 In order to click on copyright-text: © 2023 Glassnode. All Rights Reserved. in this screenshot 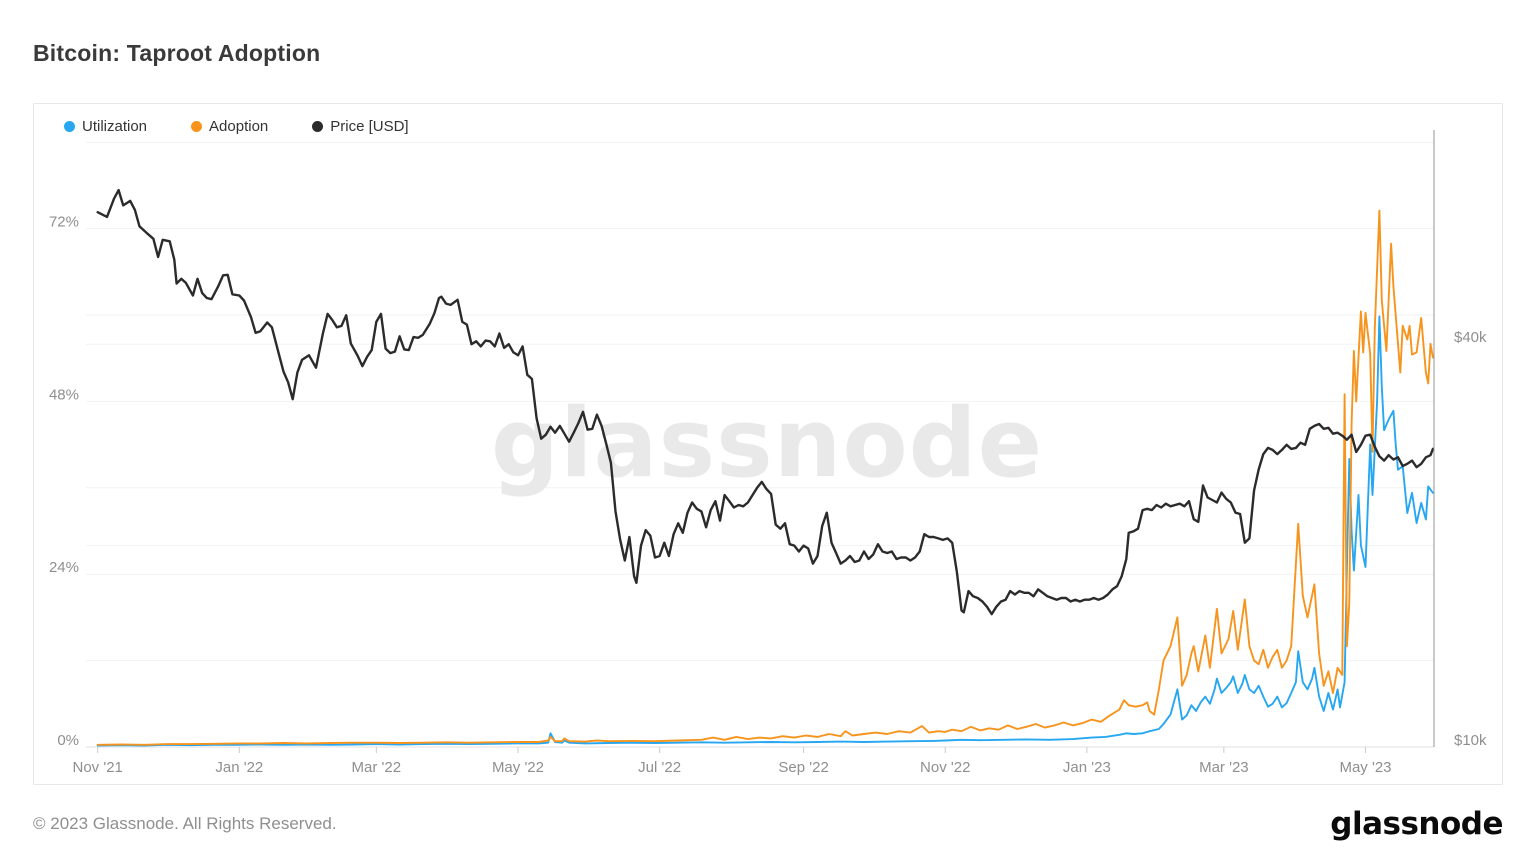, I will do `click(185, 823)`.